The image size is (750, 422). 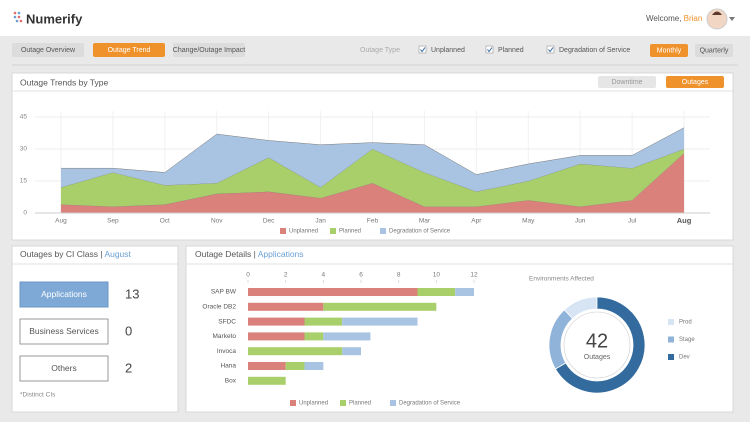 I want to click on ci-note: *Distinct CIs, so click(x=38, y=395).